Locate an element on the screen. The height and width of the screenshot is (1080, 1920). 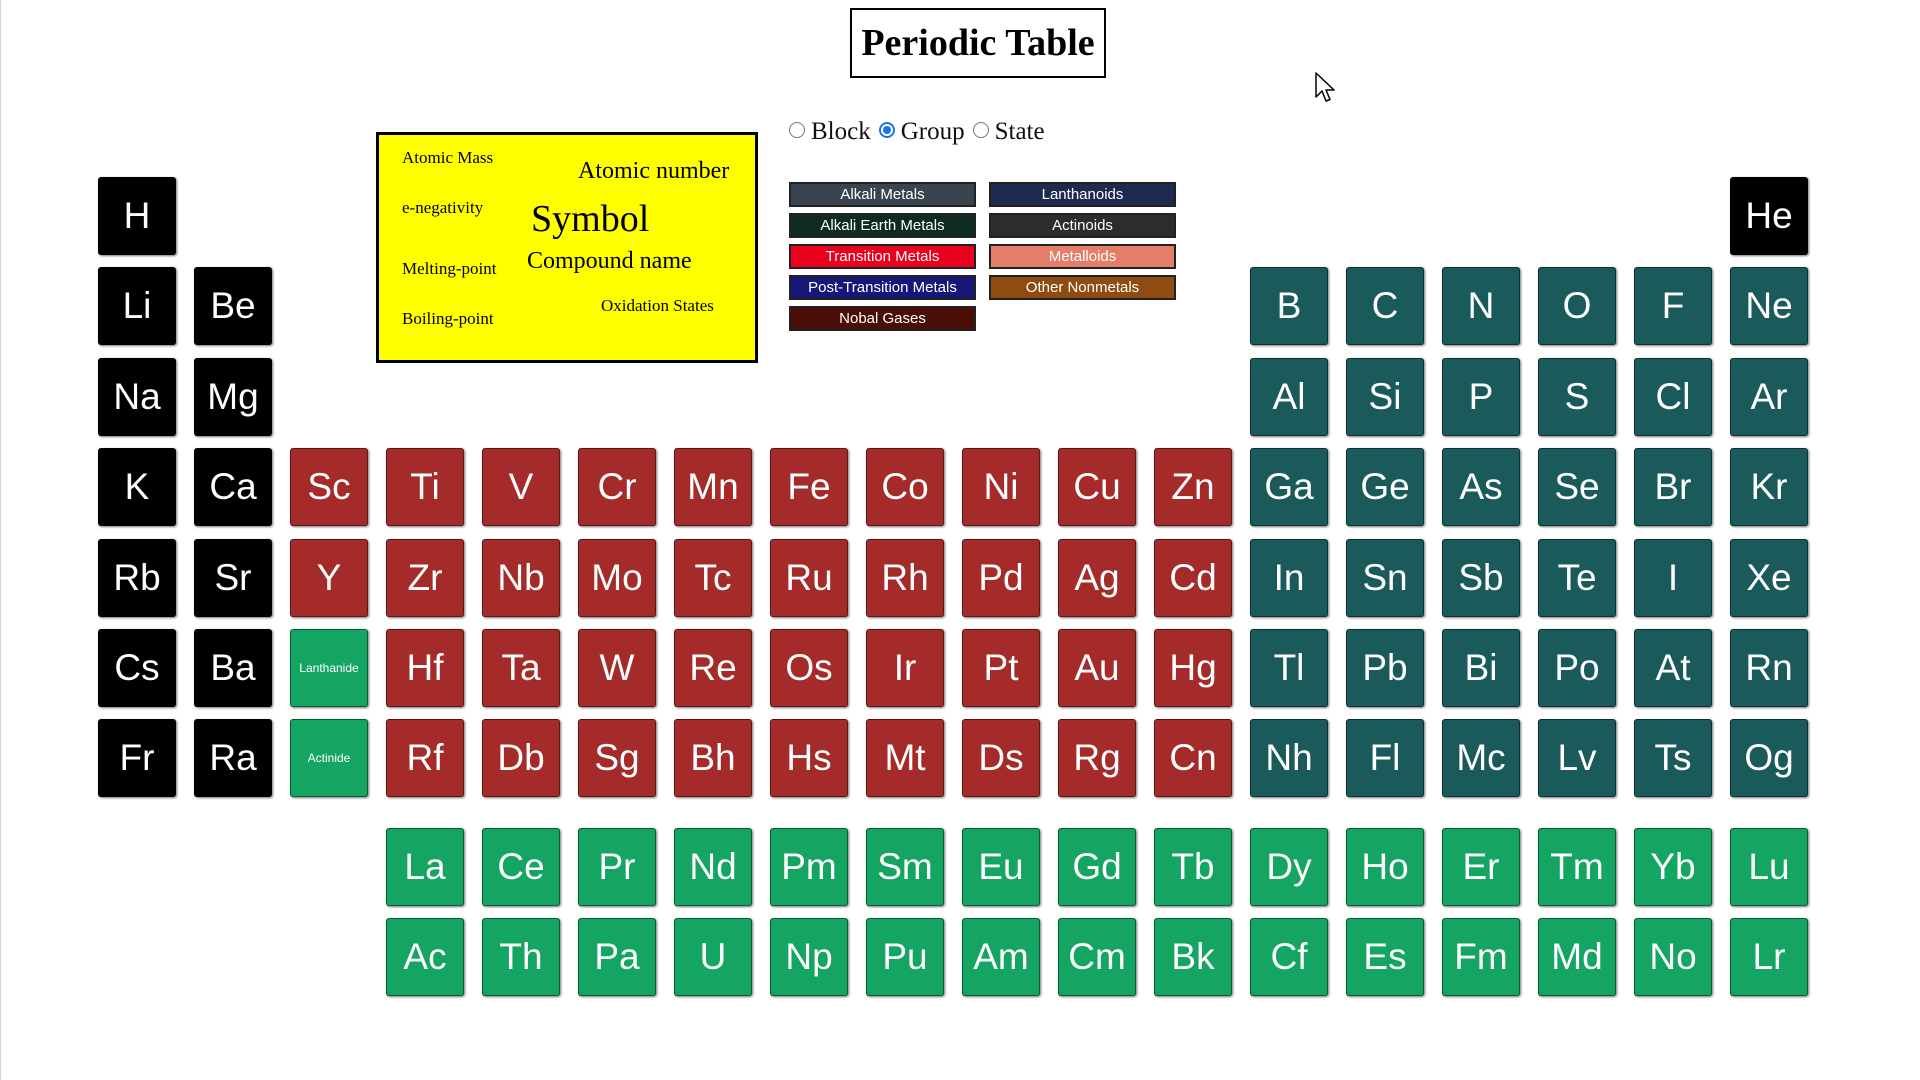
group-radio is located at coordinates (886, 130).